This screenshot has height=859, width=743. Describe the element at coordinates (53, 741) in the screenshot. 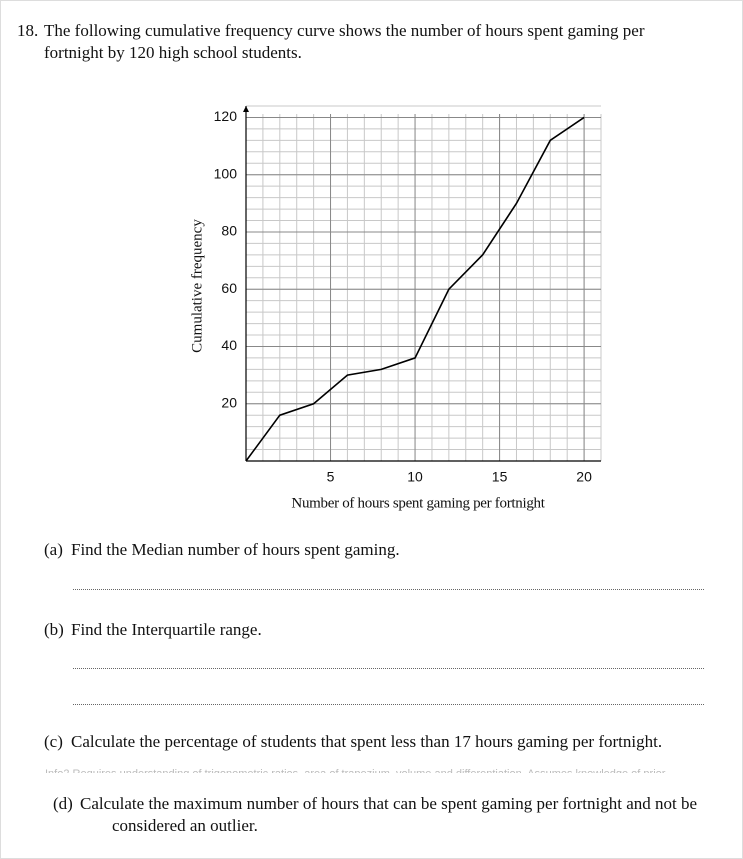

I see `part-label: (c)` at that location.